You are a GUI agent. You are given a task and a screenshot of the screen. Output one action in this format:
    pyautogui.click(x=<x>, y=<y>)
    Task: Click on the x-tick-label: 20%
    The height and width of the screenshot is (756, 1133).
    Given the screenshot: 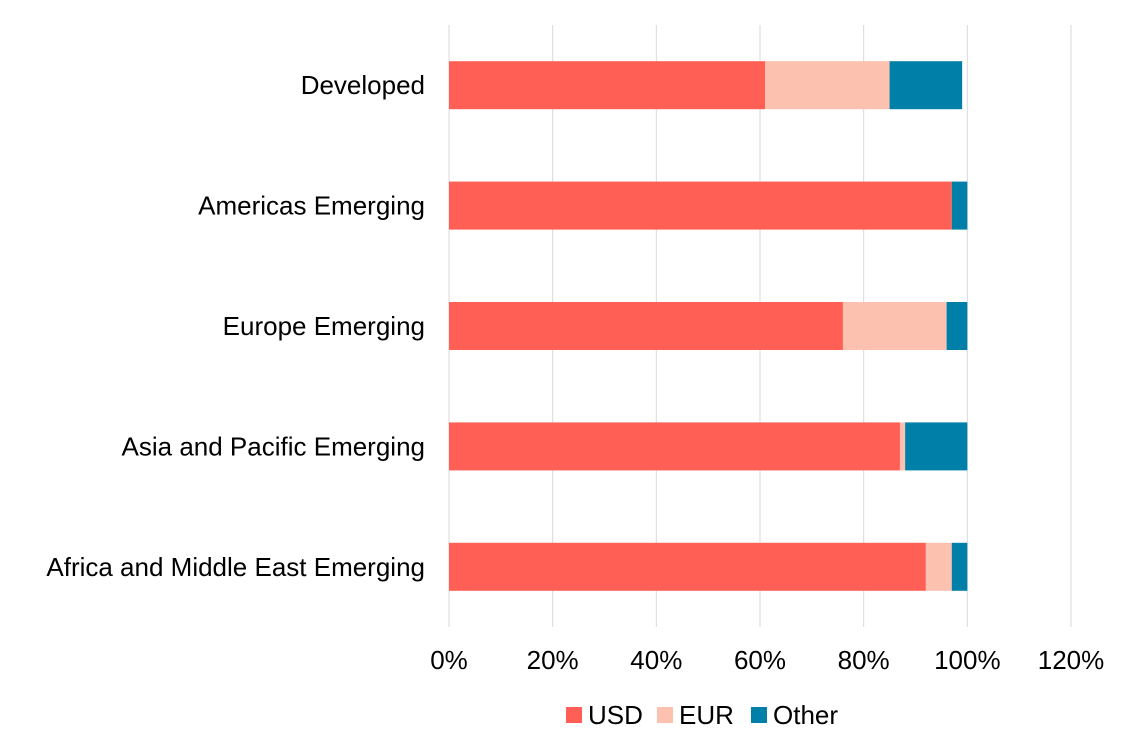 What is the action you would take?
    pyautogui.click(x=553, y=660)
    